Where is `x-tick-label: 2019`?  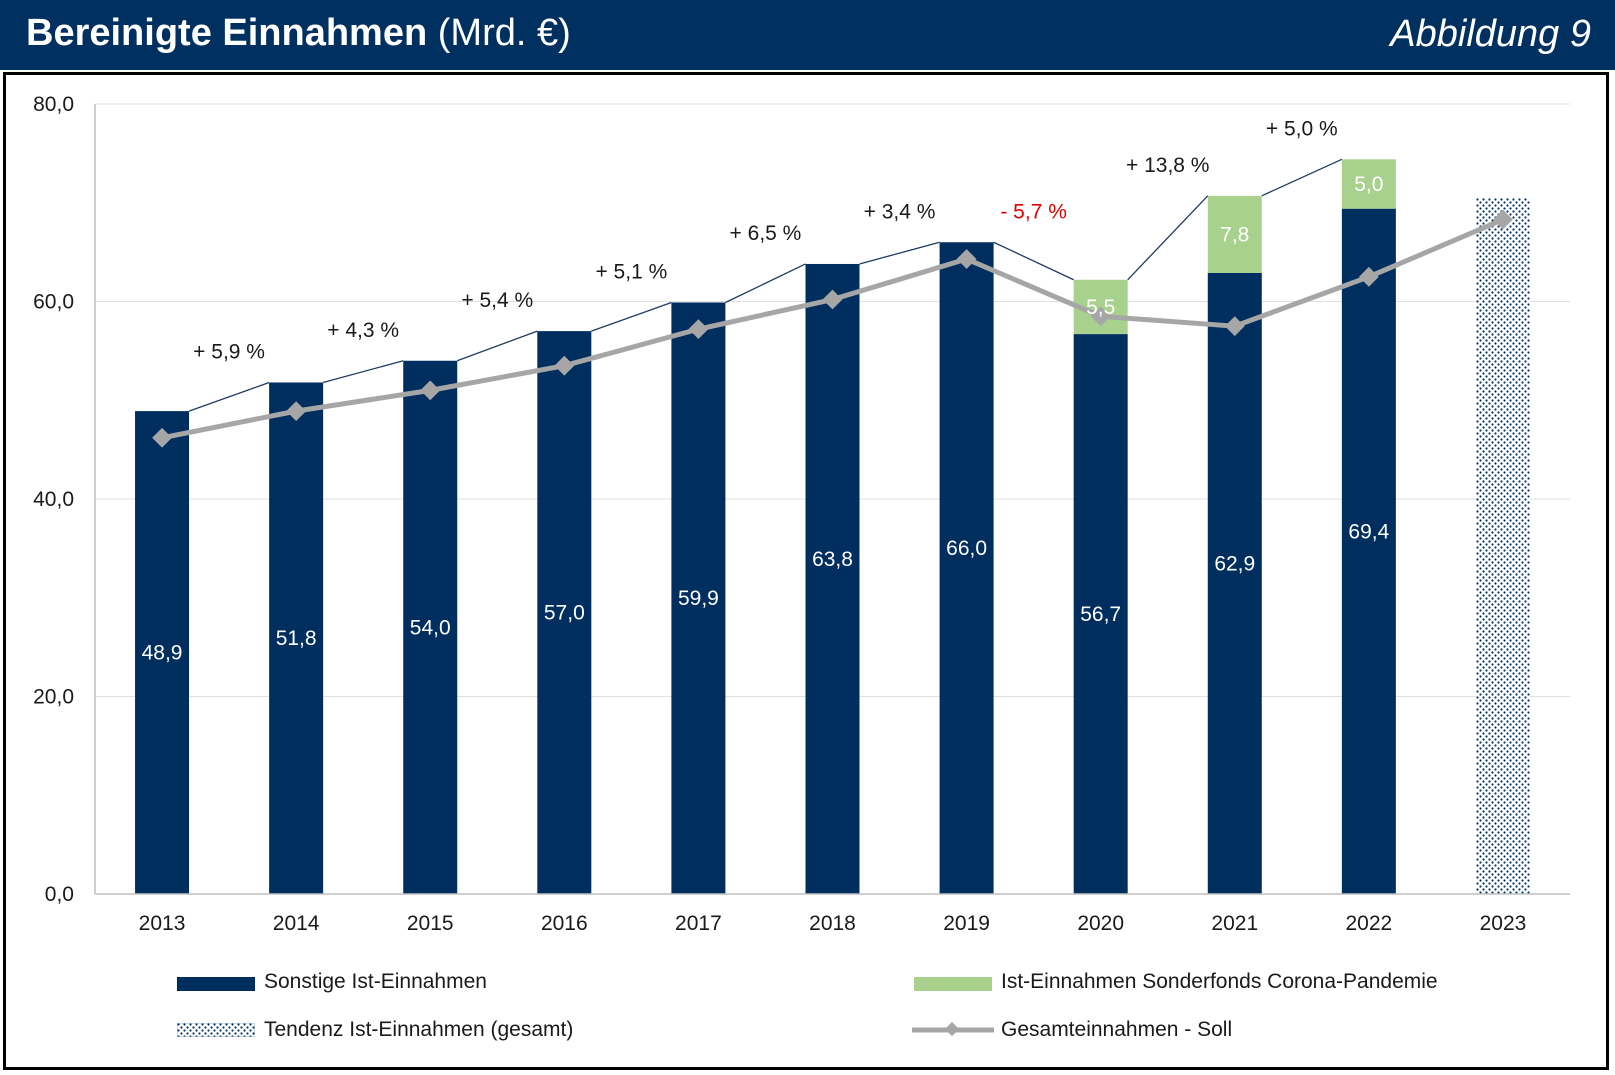
x-tick-label: 2019 is located at coordinates (966, 923).